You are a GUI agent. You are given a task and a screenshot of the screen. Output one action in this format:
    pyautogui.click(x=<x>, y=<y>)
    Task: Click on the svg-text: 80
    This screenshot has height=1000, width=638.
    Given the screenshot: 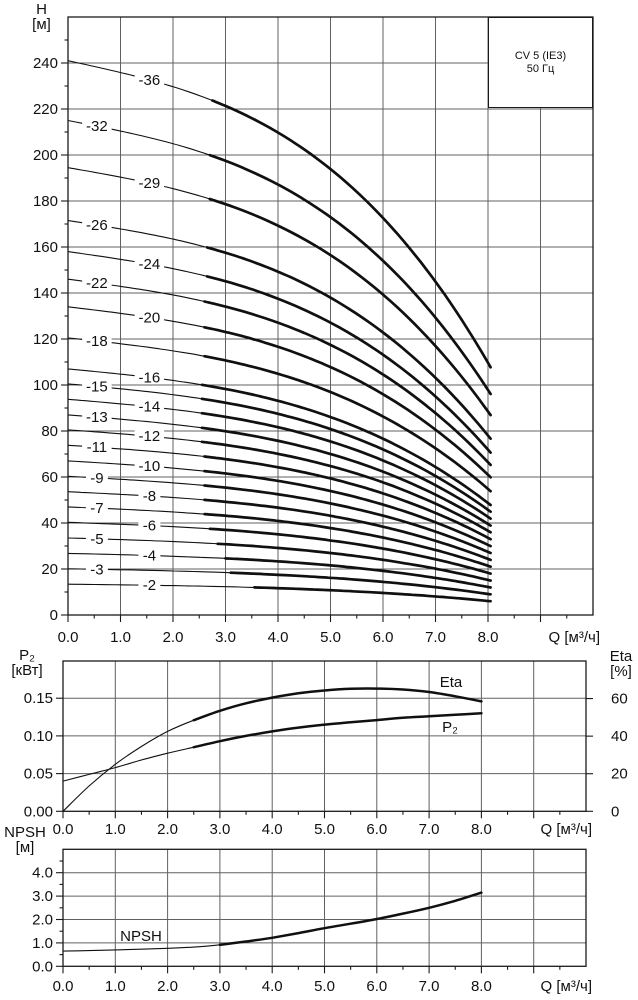 What is the action you would take?
    pyautogui.click(x=49, y=431)
    